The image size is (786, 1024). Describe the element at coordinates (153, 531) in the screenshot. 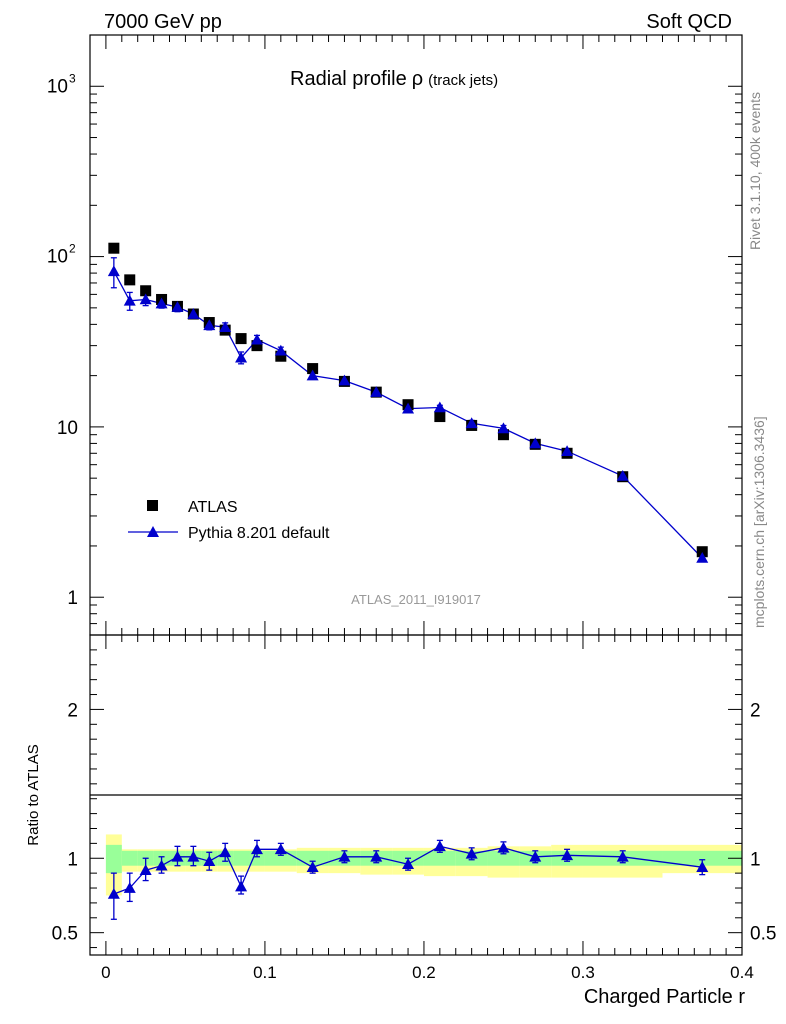

I see `legend-pythia-marker` at that location.